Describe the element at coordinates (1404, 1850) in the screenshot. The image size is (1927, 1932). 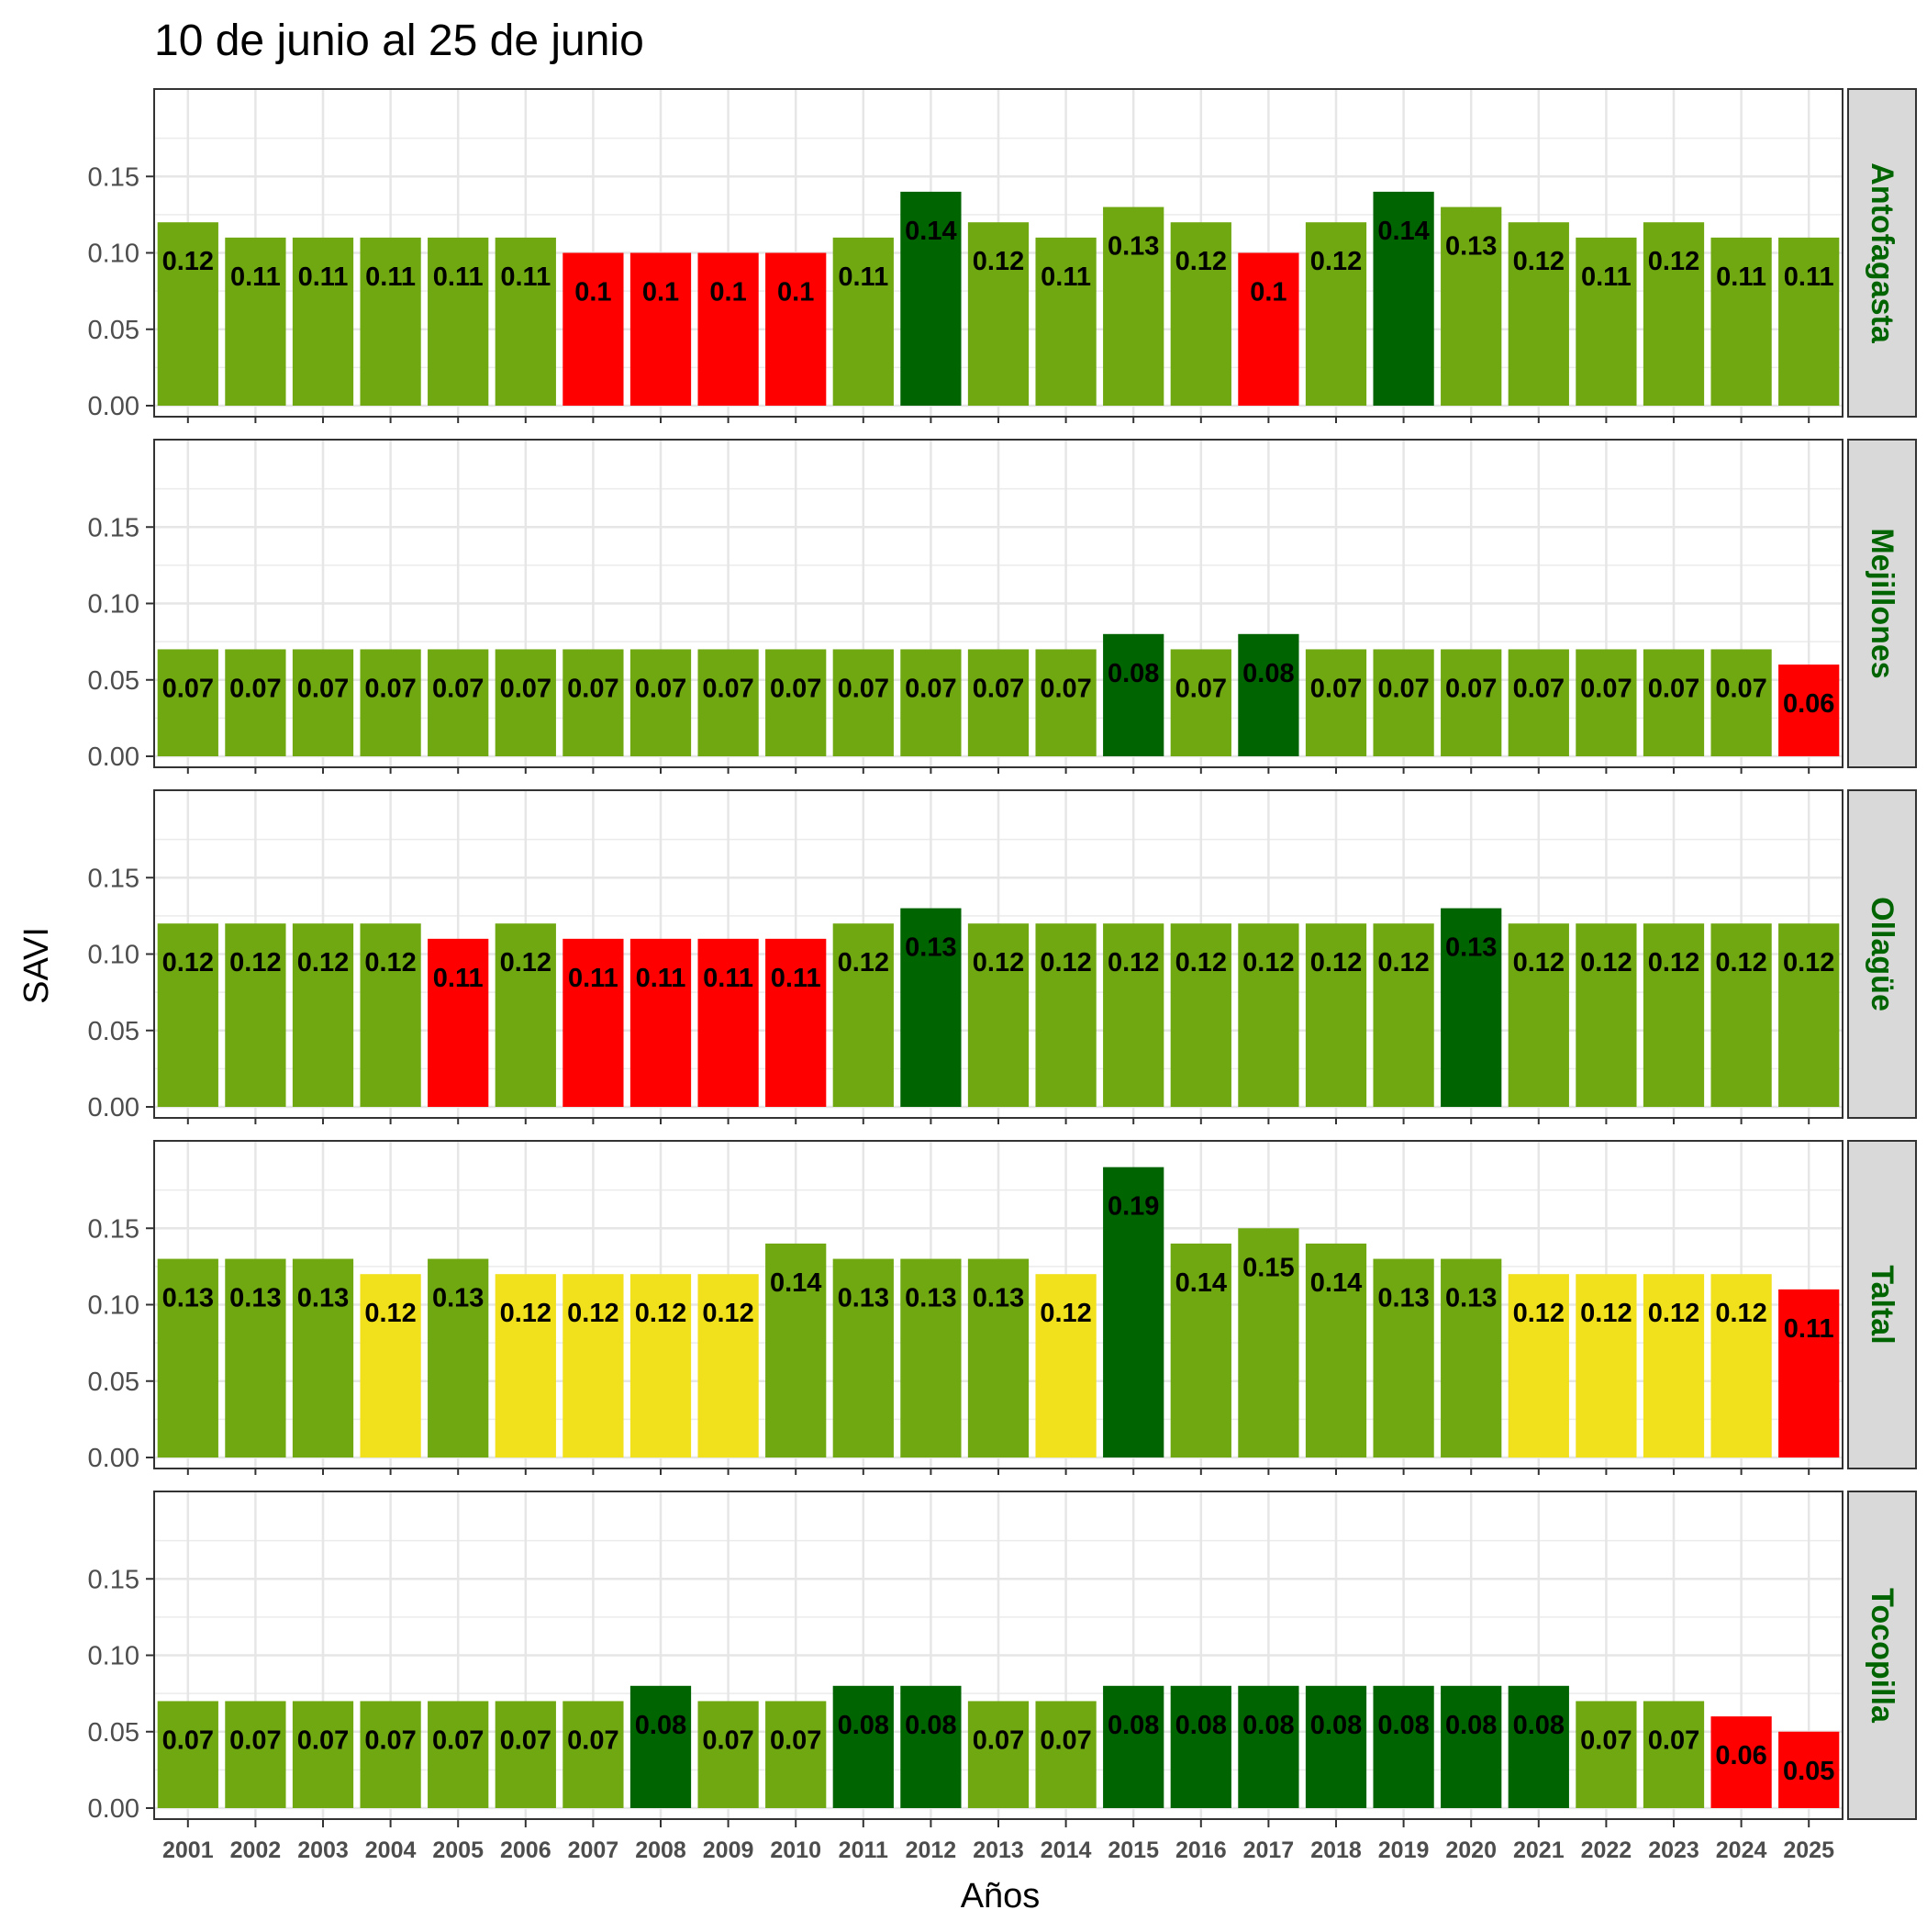
I see `x-tick-label-2019: 2019` at that location.